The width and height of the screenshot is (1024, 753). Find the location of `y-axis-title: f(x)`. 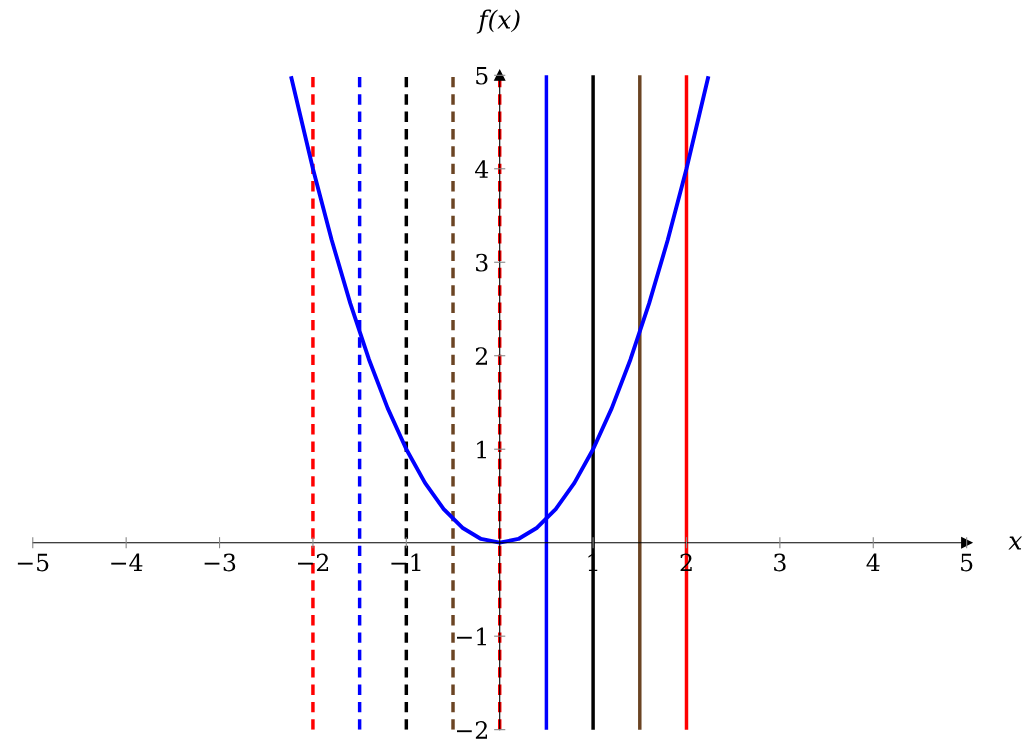

y-axis-title: f(x) is located at coordinates (498, 21).